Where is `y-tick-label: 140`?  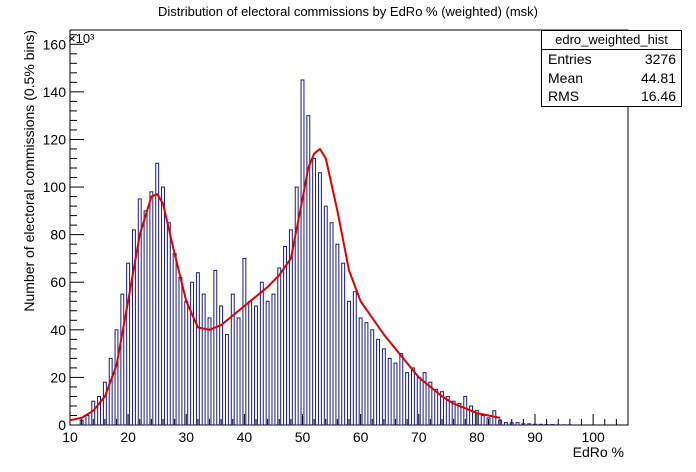
y-tick-label: 140 is located at coordinates (55, 92).